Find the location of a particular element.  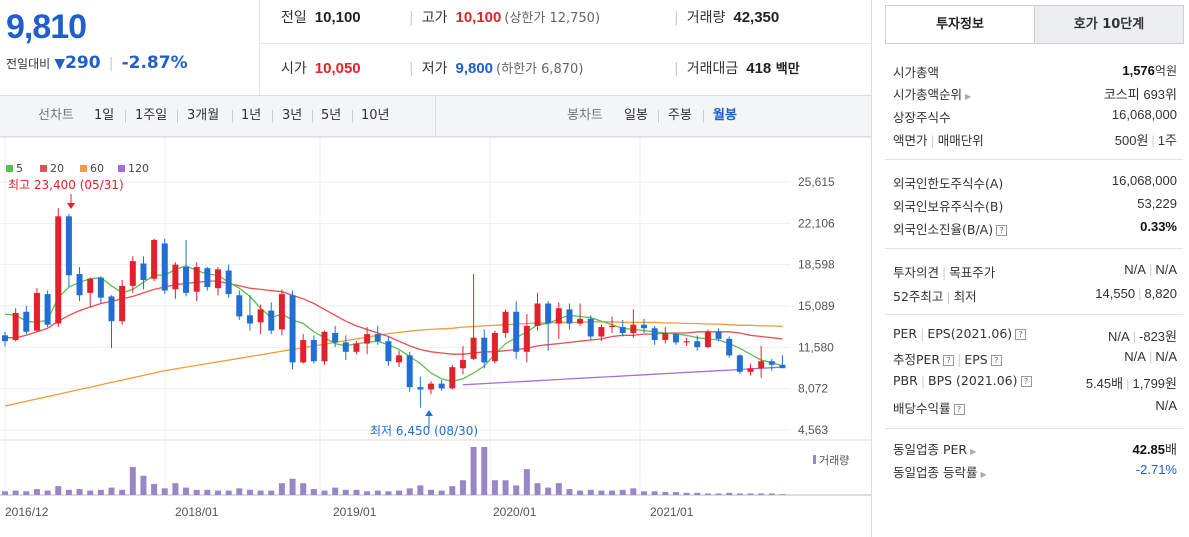

line-chart-label: 선차트 is located at coordinates (56, 115).